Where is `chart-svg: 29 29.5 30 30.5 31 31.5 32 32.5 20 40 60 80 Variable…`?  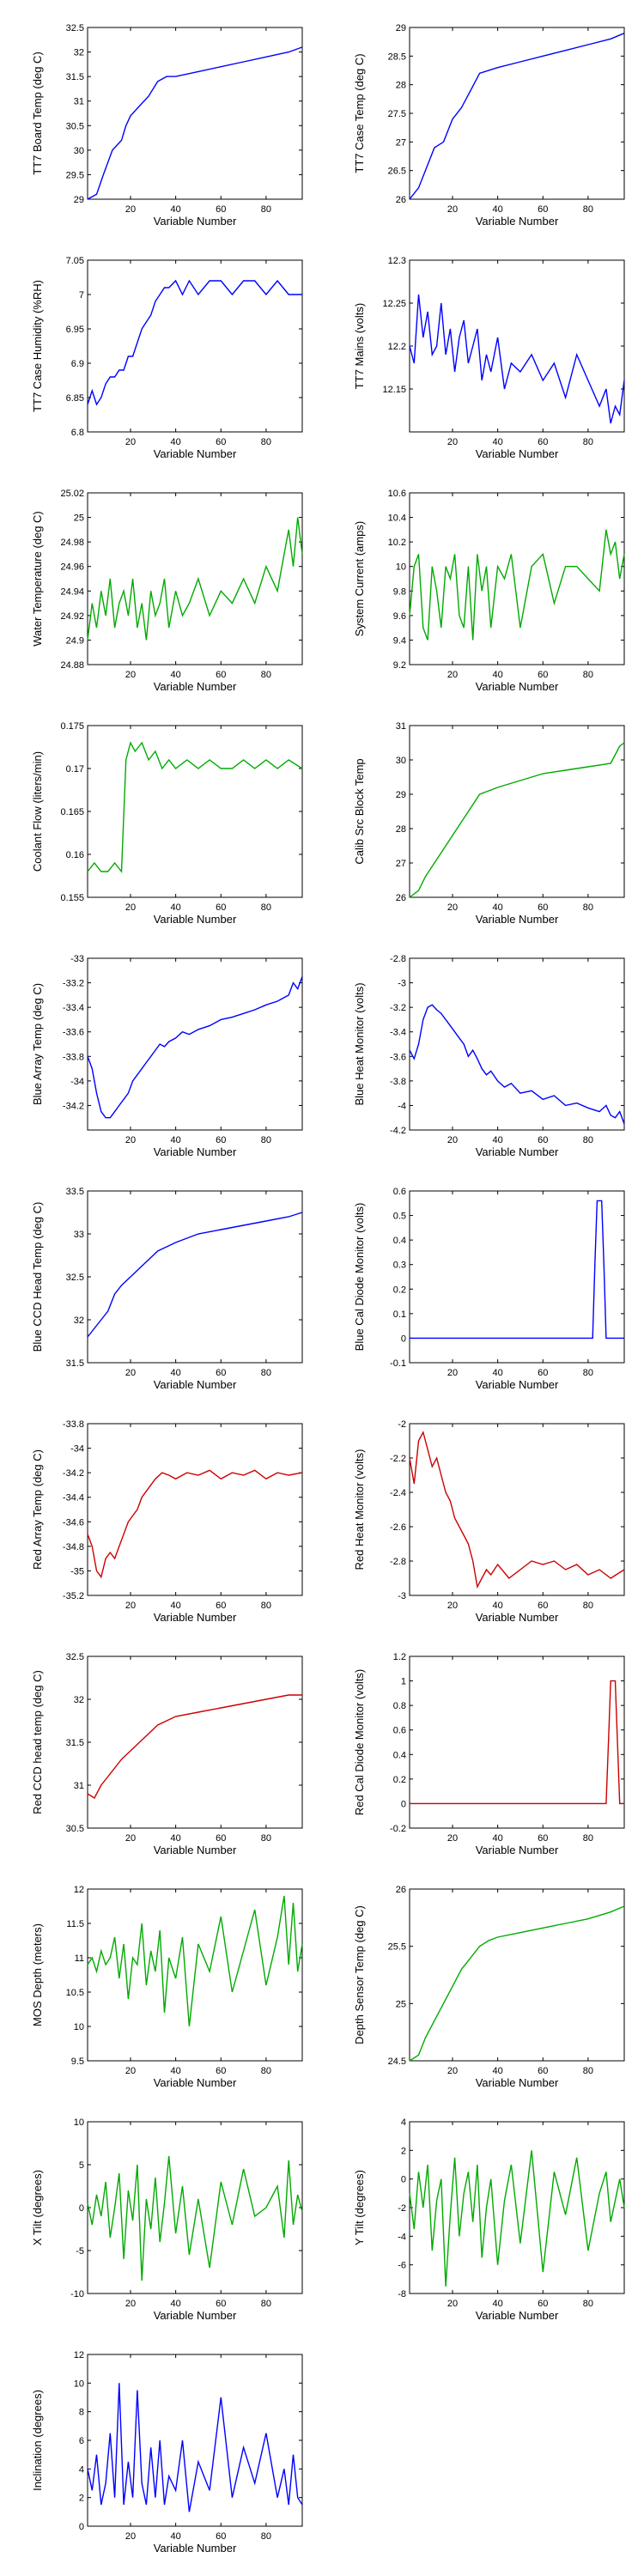
chart-svg: 29 29.5 30 30.5 31 31.5 32 32.5 20 40 60 80 Variable… is located at coordinates (167, 126).